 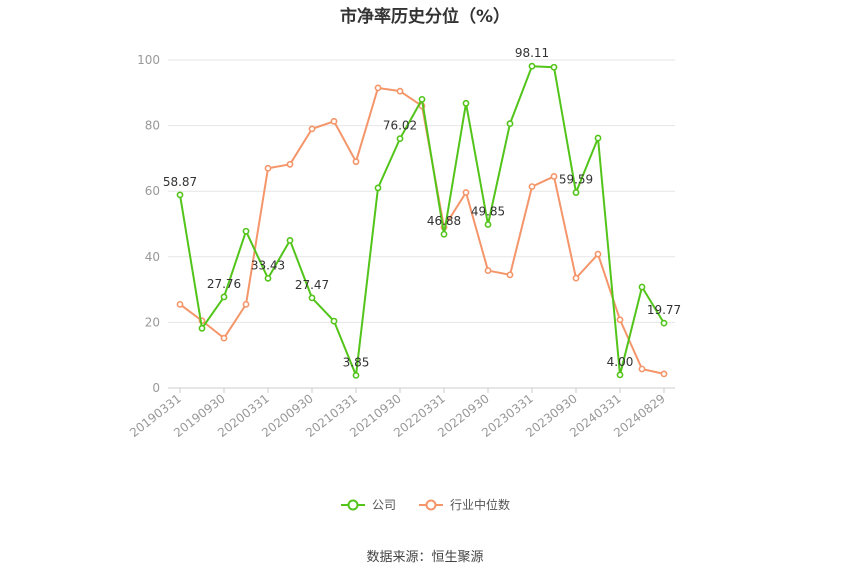 What do you see at coordinates (431, 504) in the screenshot?
I see `legend-industry-marker` at bounding box center [431, 504].